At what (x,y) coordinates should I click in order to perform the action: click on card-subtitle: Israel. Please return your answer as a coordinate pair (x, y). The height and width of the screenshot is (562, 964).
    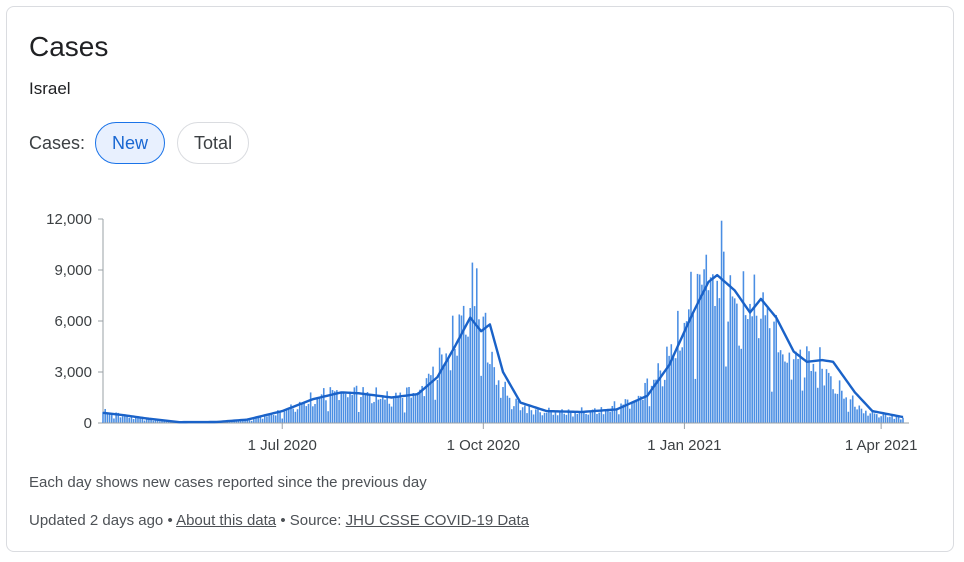
    Looking at the image, I should click on (50, 88).